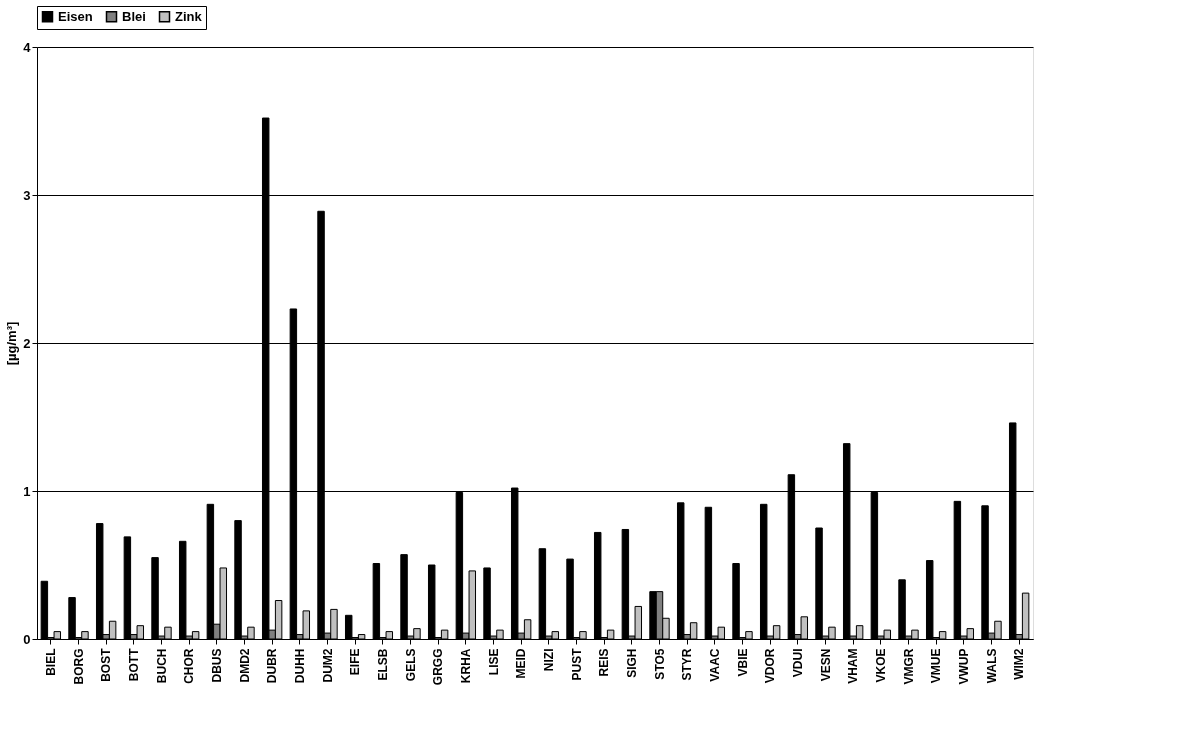  Describe the element at coordinates (75, 16) in the screenshot. I see `legend-label: Eisen` at that location.